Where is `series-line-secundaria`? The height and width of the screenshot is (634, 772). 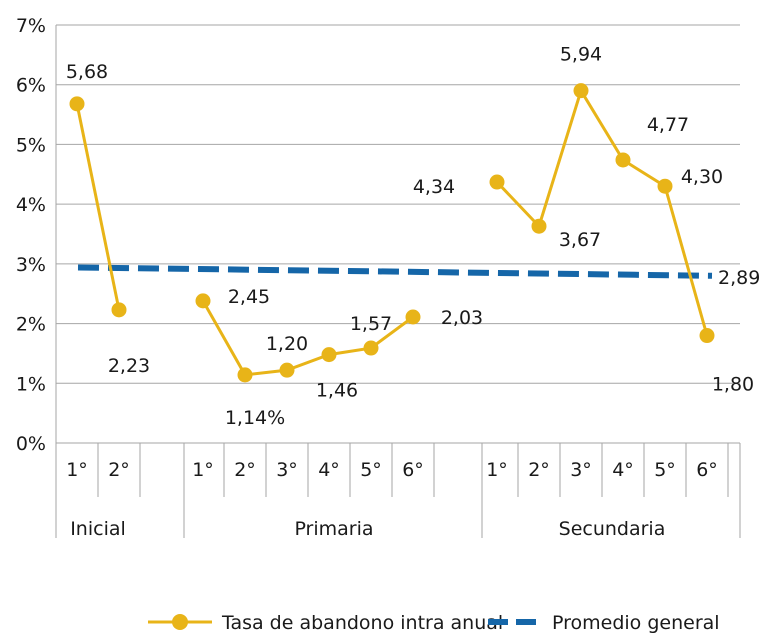
series-line-secundaria is located at coordinates (602, 211).